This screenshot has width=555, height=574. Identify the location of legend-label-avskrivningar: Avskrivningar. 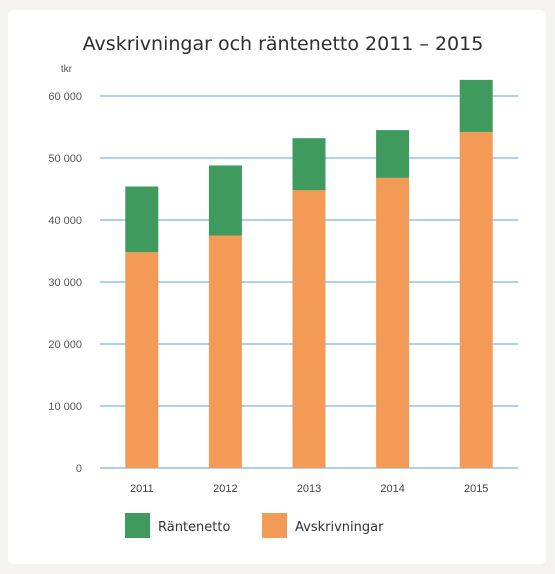
(339, 527).